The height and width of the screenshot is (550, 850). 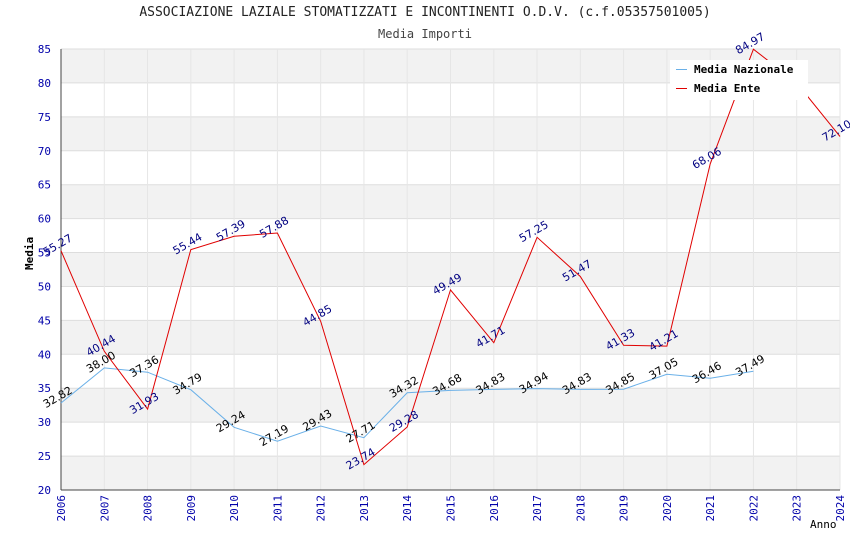 What do you see at coordinates (750, 365) in the screenshot?
I see `data-label: 37.49` at bounding box center [750, 365].